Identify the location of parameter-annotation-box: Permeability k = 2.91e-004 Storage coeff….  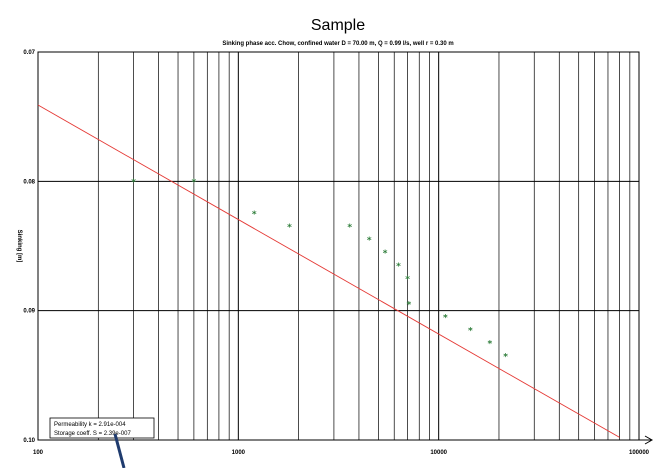
(102, 428).